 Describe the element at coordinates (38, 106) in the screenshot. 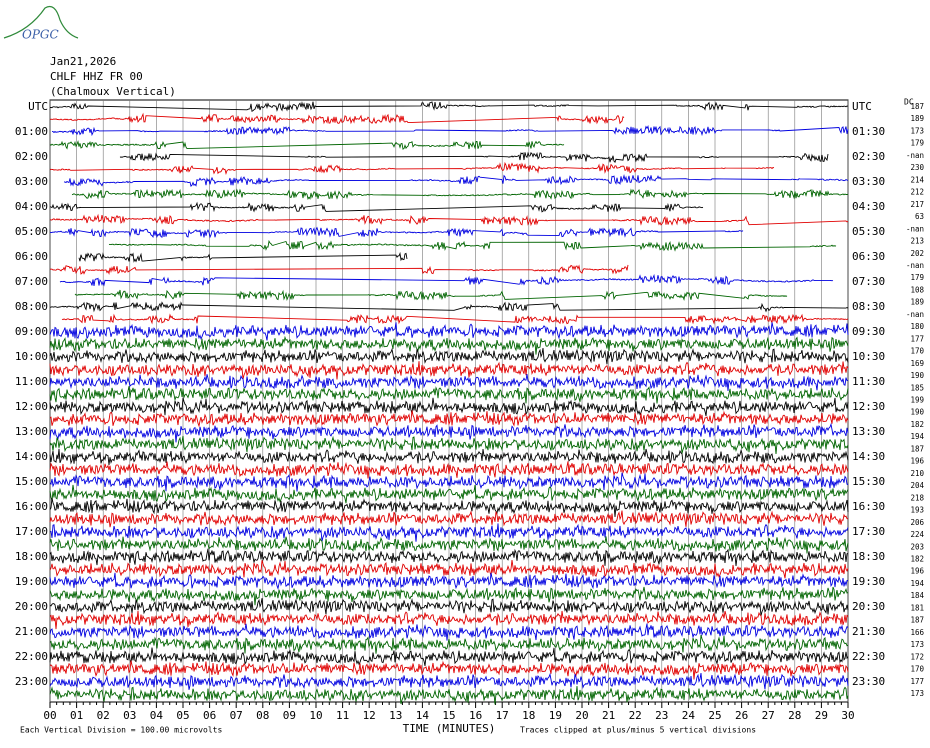

I see `left-time-label: UTC` at that location.